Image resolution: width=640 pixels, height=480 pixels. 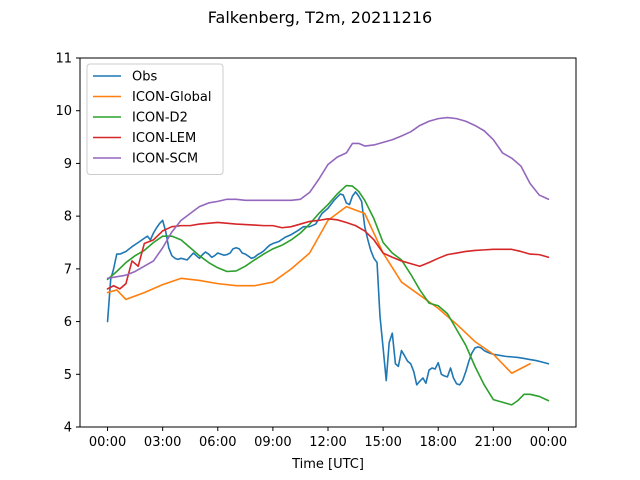 I want to click on chart-title: Falkenberg, T2m, 20211216, so click(x=320, y=17).